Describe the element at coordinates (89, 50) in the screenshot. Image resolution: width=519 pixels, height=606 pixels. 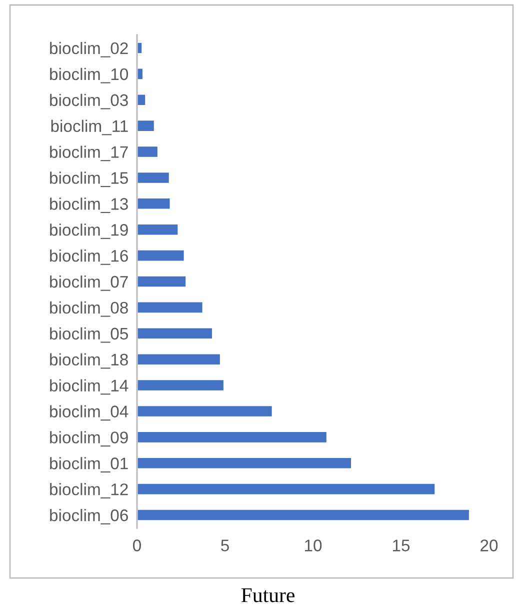
I see `y-tick-label: bioclim_02` at that location.